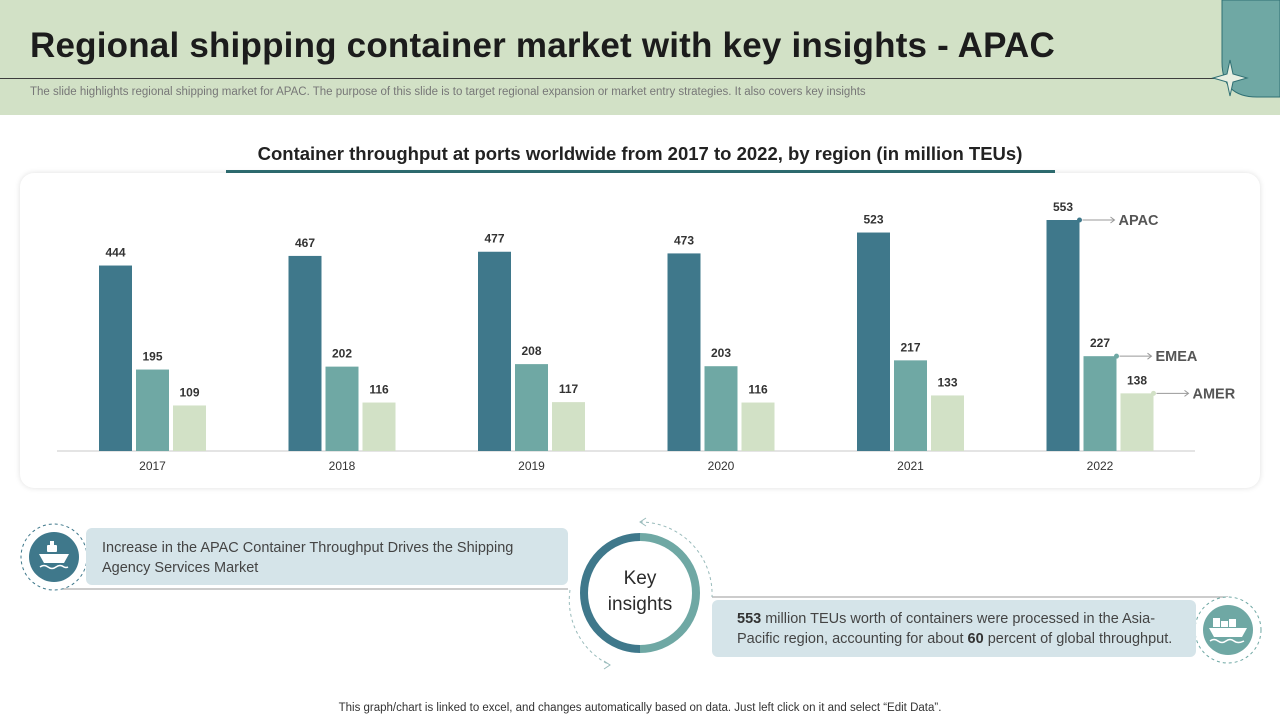 This screenshot has width=1280, height=720. What do you see at coordinates (152, 466) in the screenshot?
I see `x-tick-label: 2017` at bounding box center [152, 466].